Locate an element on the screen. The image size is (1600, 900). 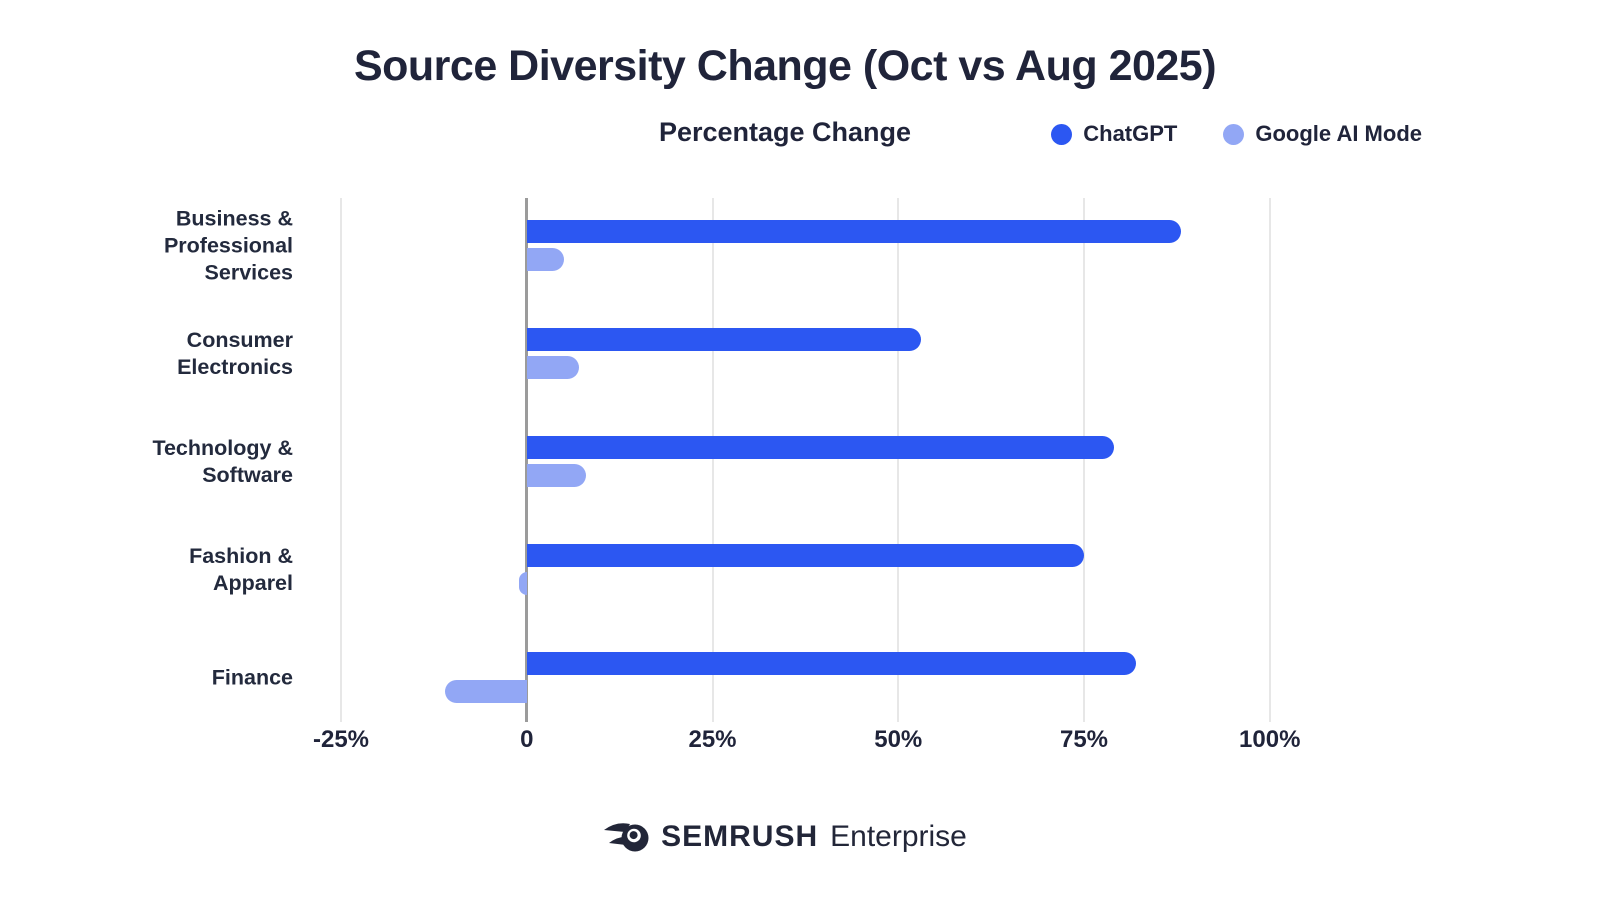
category-label: Finance is located at coordinates (252, 677).